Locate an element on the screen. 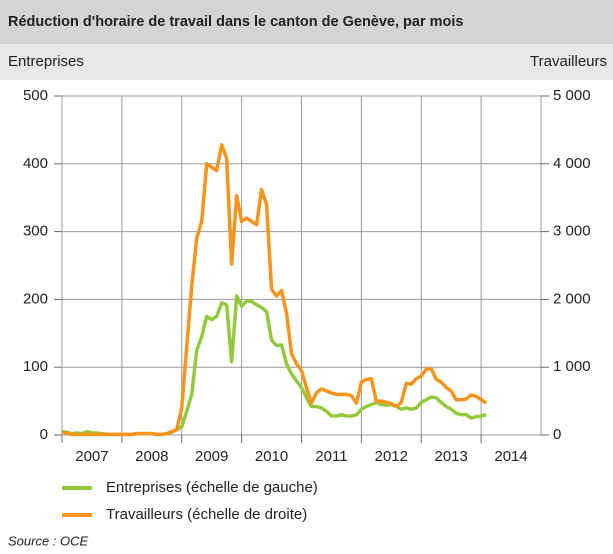  y2-tick-label: 0 is located at coordinates (557, 434).